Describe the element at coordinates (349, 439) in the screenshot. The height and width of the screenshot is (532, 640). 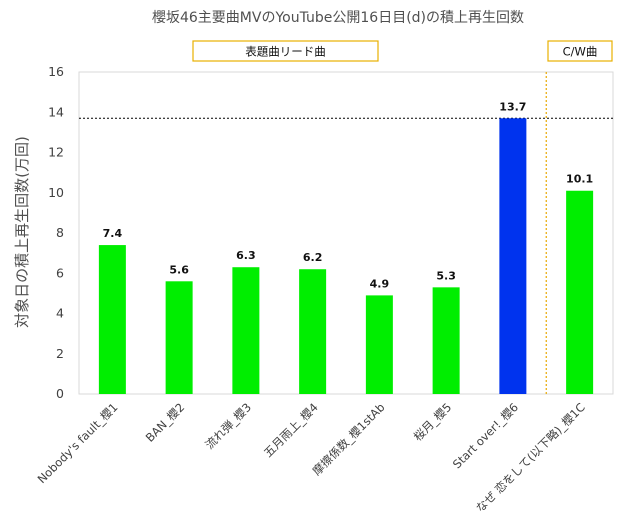
I see `x-tick-label: 摩擦係数_櫻1stAb` at that location.